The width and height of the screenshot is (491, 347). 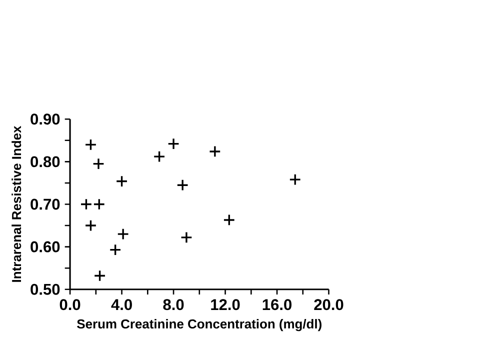 What do you see at coordinates (225, 304) in the screenshot?
I see `x-tick-label: 12.0` at bounding box center [225, 304].